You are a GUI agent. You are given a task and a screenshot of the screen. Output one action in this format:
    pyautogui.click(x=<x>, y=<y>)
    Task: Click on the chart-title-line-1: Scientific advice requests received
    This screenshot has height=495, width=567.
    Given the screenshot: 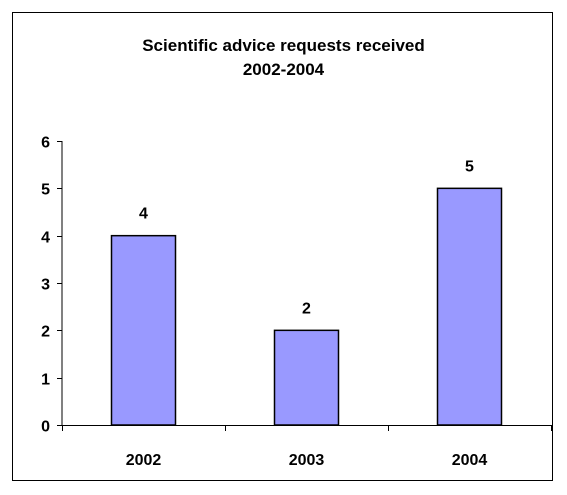 What is the action you would take?
    pyautogui.click(x=283, y=45)
    